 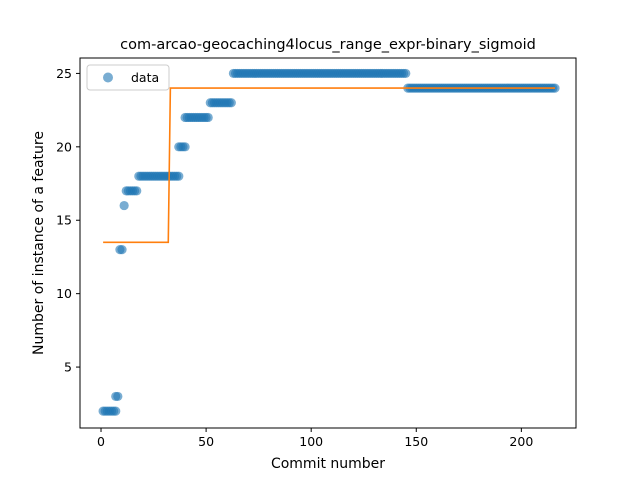 What do you see at coordinates (206, 441) in the screenshot?
I see `x-tick-label: 50` at bounding box center [206, 441].